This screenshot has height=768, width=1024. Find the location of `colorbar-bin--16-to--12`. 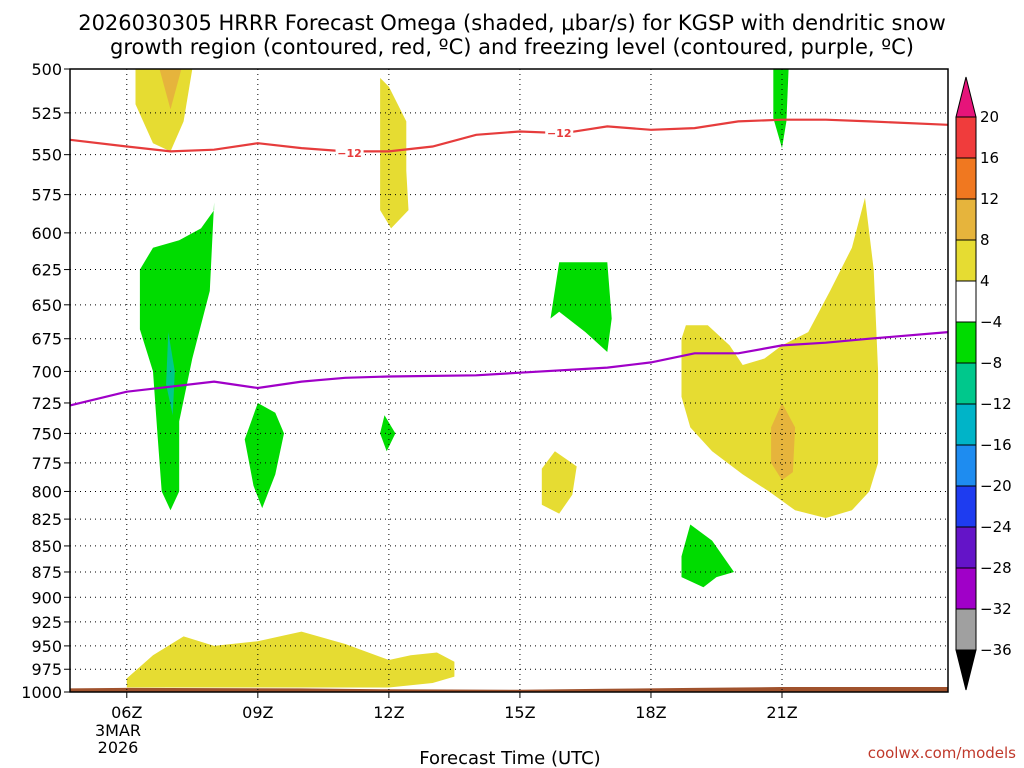

colorbar-bin--16-to--12 is located at coordinates (966, 424).